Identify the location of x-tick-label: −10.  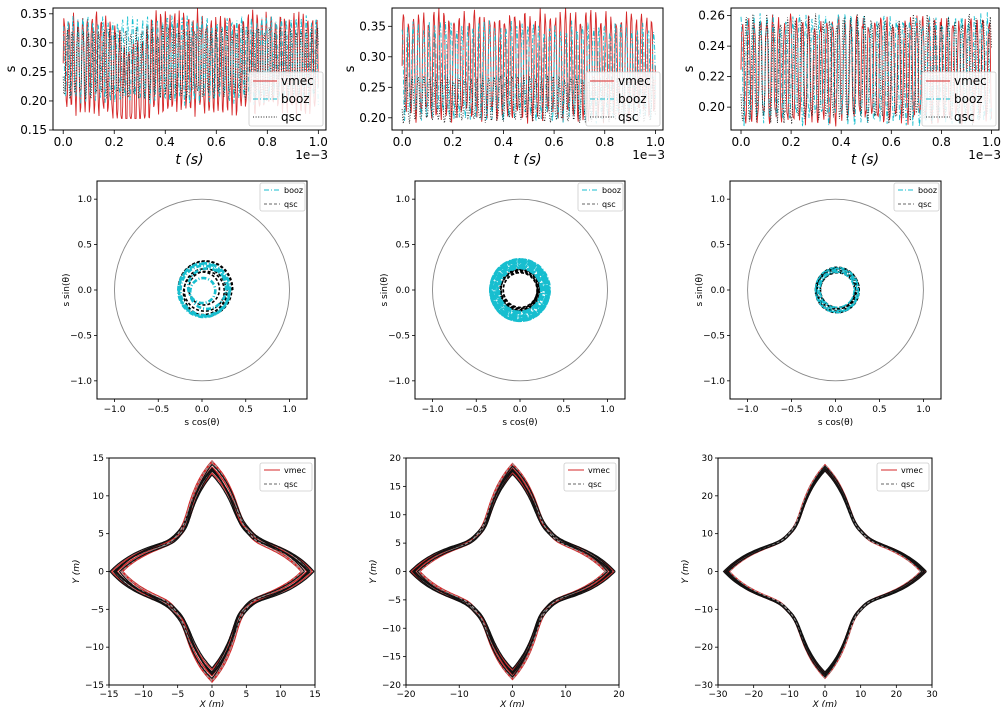
(789, 695).